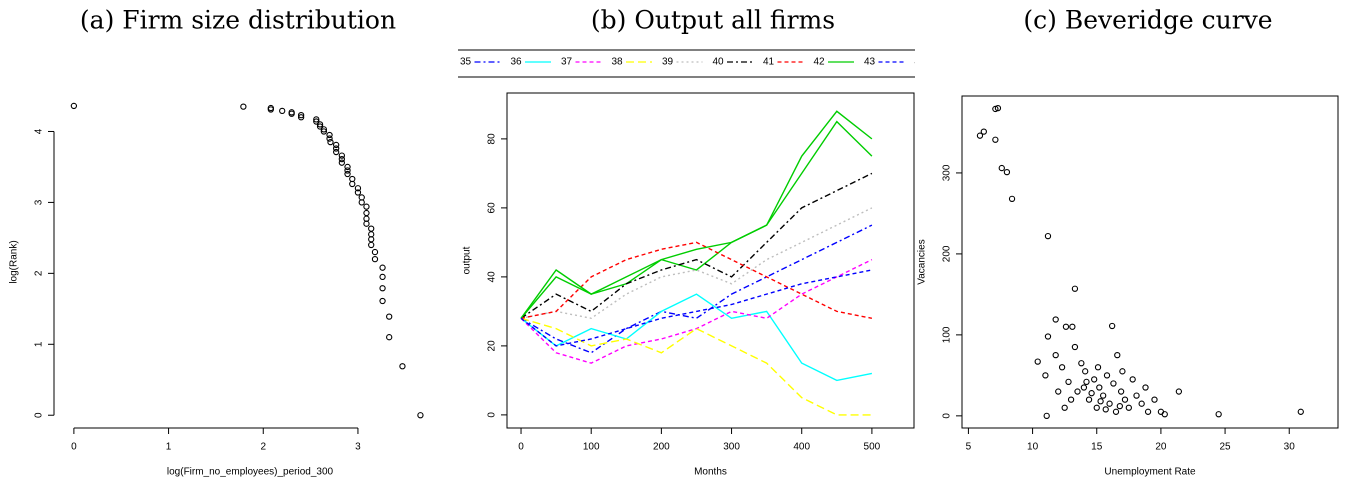 The height and width of the screenshot is (483, 1359). Describe the element at coordinates (1226, 447) in the screenshot. I see `x-tick-label: 25` at that location.